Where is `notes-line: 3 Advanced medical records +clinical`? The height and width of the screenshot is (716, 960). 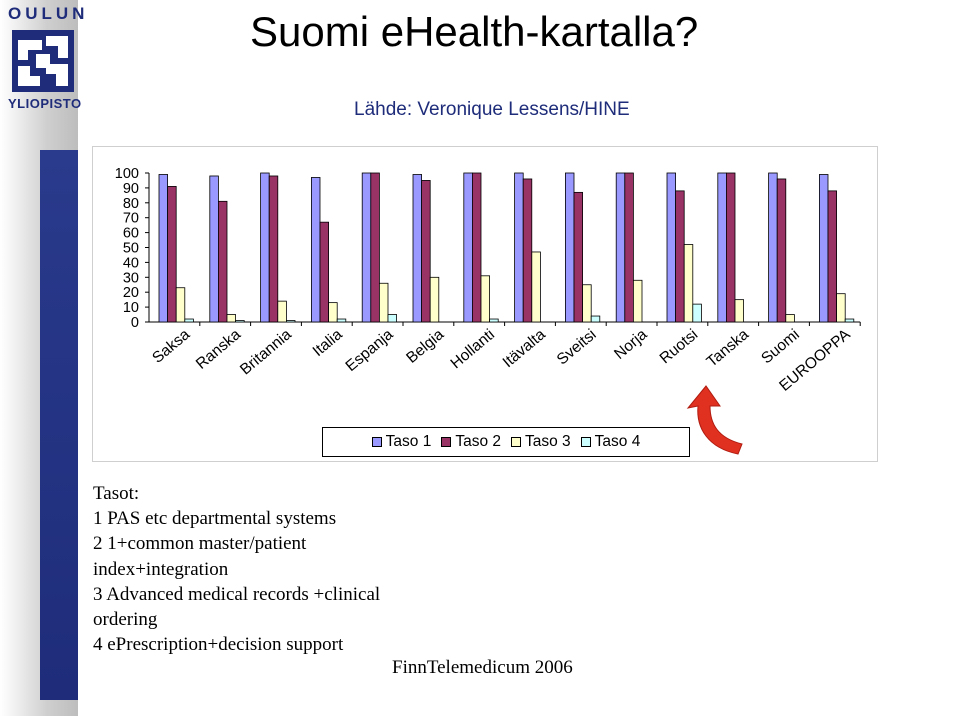
notes-line: 3 Advanced medical records +clinical is located at coordinates (237, 594).